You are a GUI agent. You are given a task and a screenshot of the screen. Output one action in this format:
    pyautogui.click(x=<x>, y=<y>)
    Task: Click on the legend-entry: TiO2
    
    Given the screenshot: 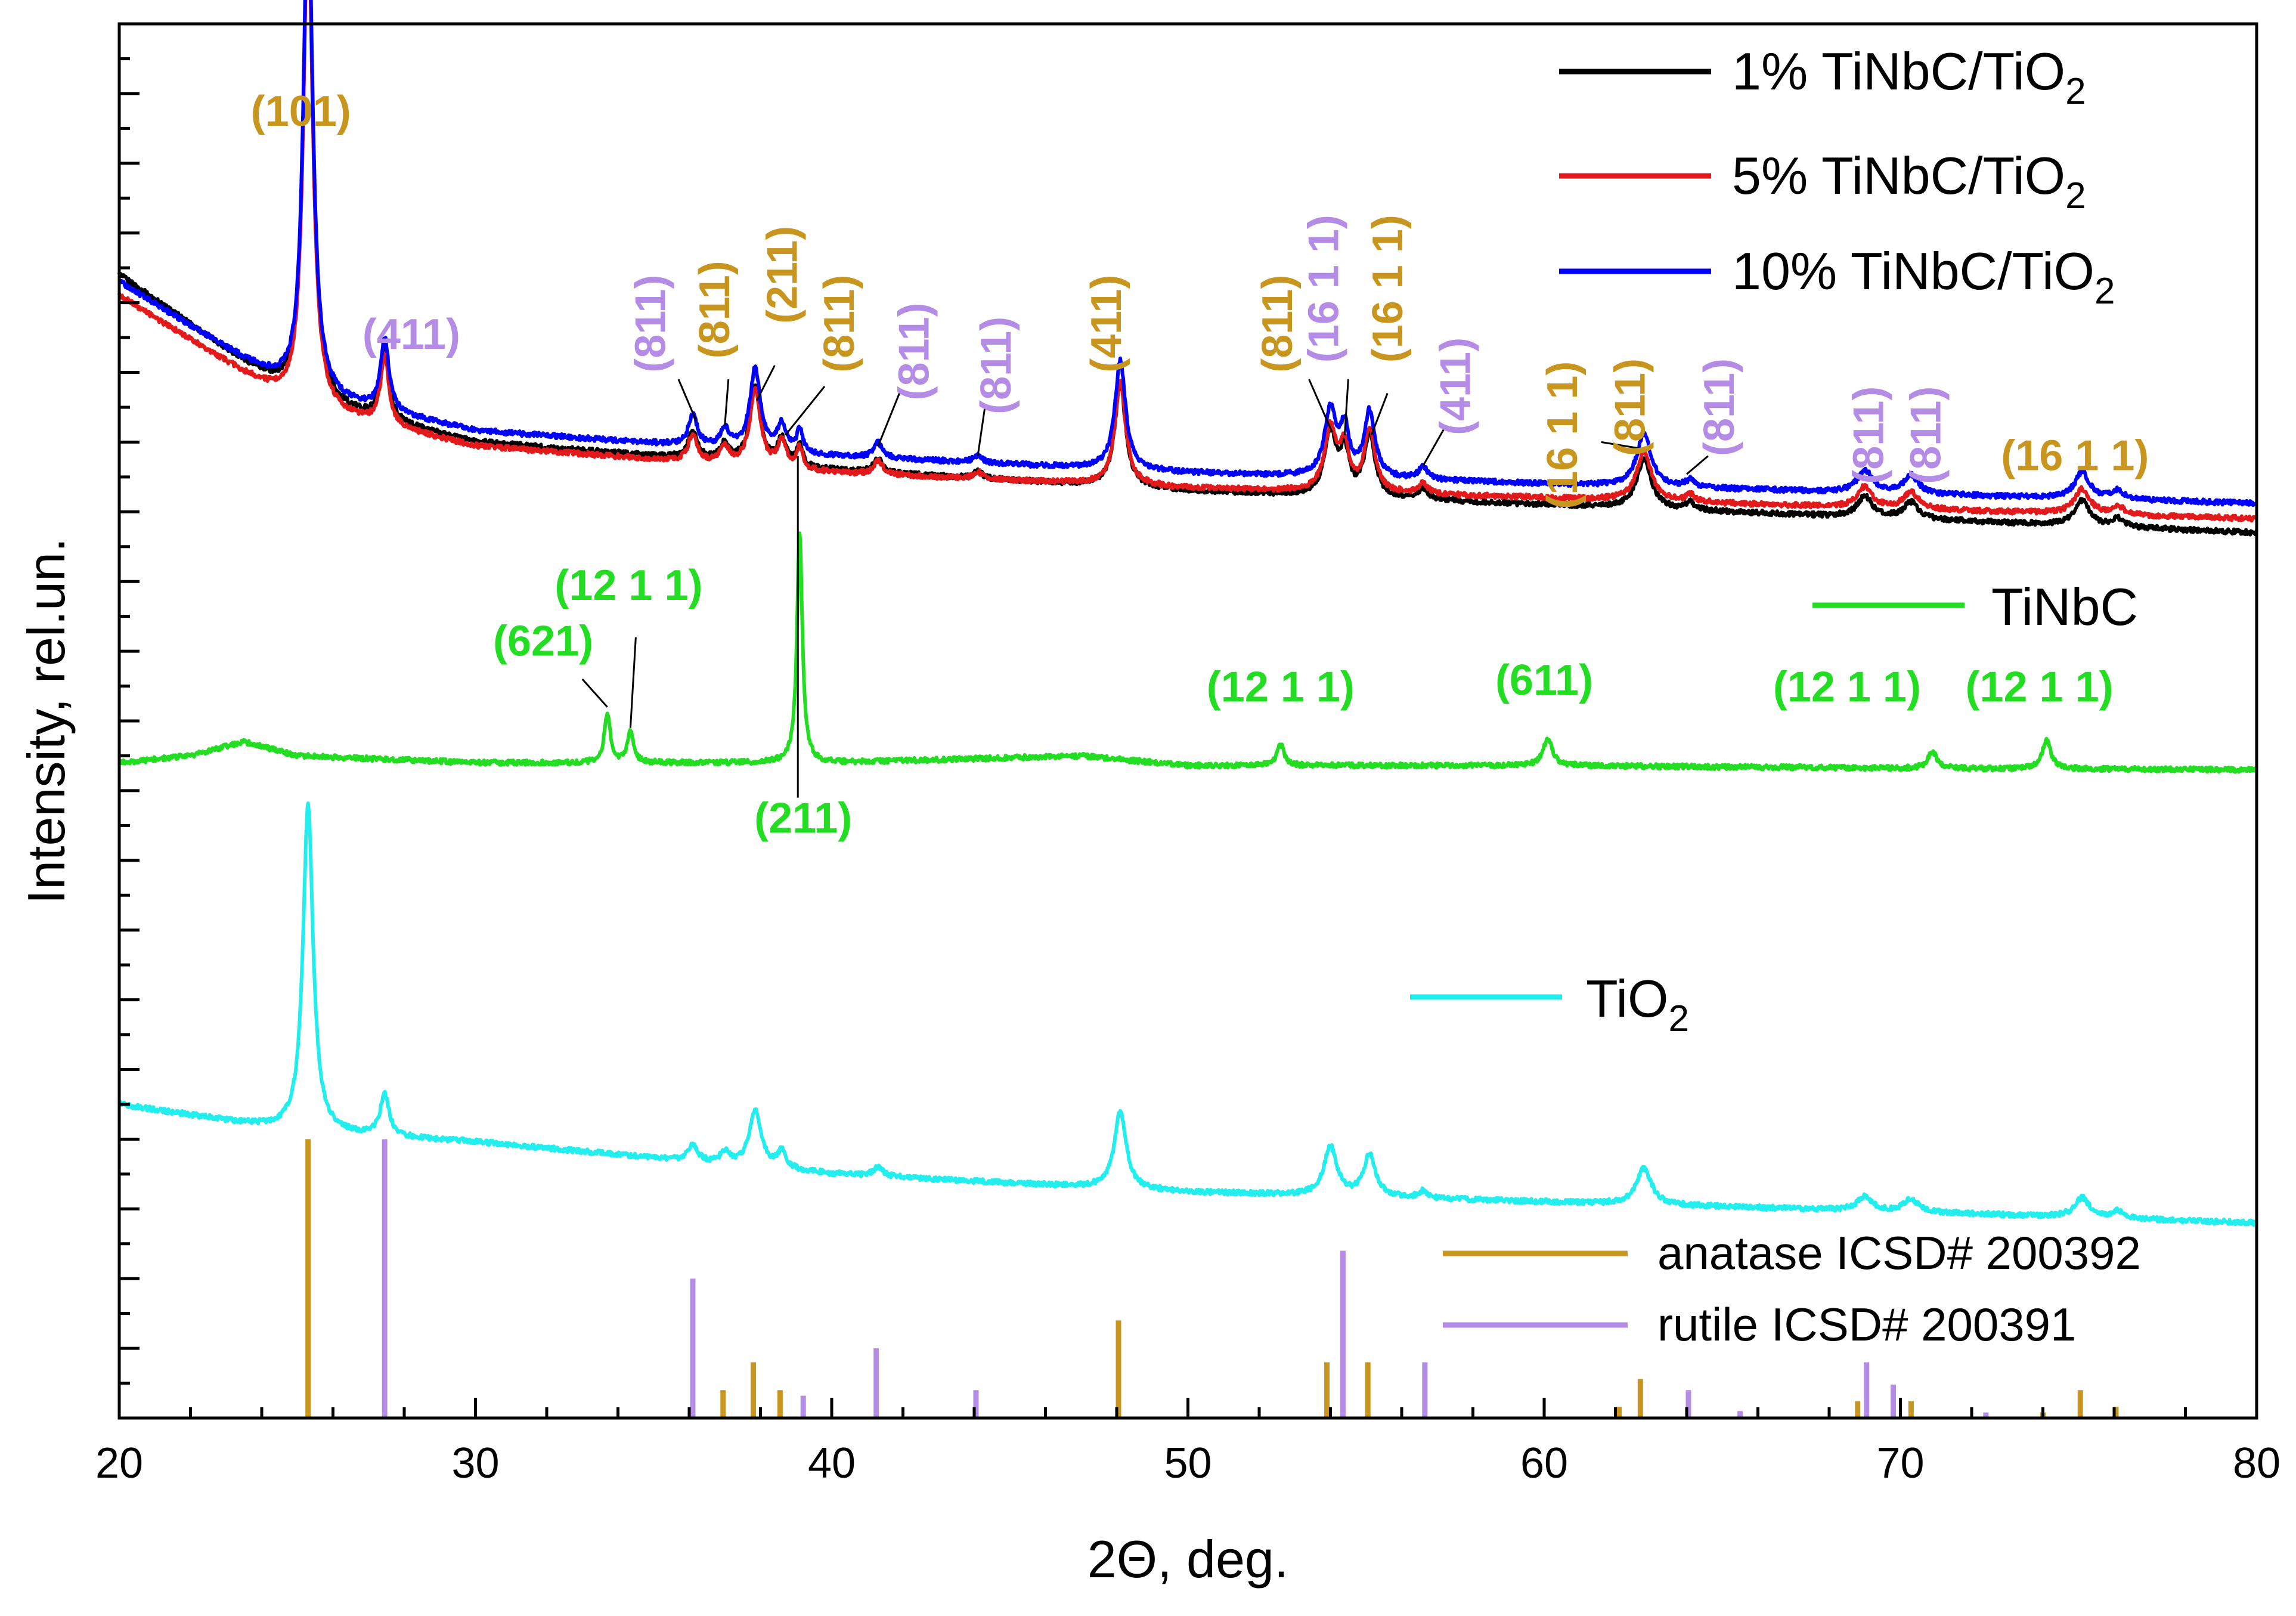 What is the action you would take?
    pyautogui.click(x=1637, y=1004)
    